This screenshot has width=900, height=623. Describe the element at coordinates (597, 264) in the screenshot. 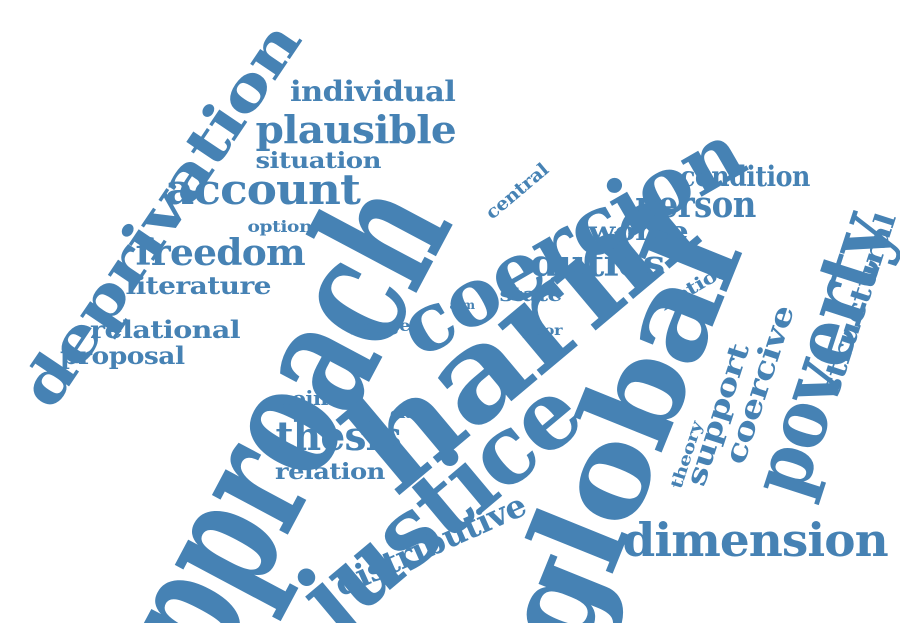

I see `word-duties: duties` at that location.